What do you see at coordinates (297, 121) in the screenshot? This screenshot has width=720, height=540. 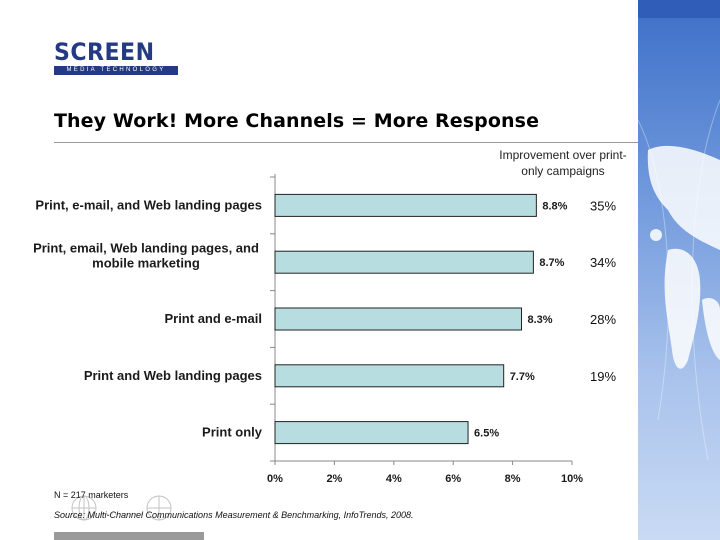 I see `page-title: They Work! More Channels = More Response` at bounding box center [297, 121].